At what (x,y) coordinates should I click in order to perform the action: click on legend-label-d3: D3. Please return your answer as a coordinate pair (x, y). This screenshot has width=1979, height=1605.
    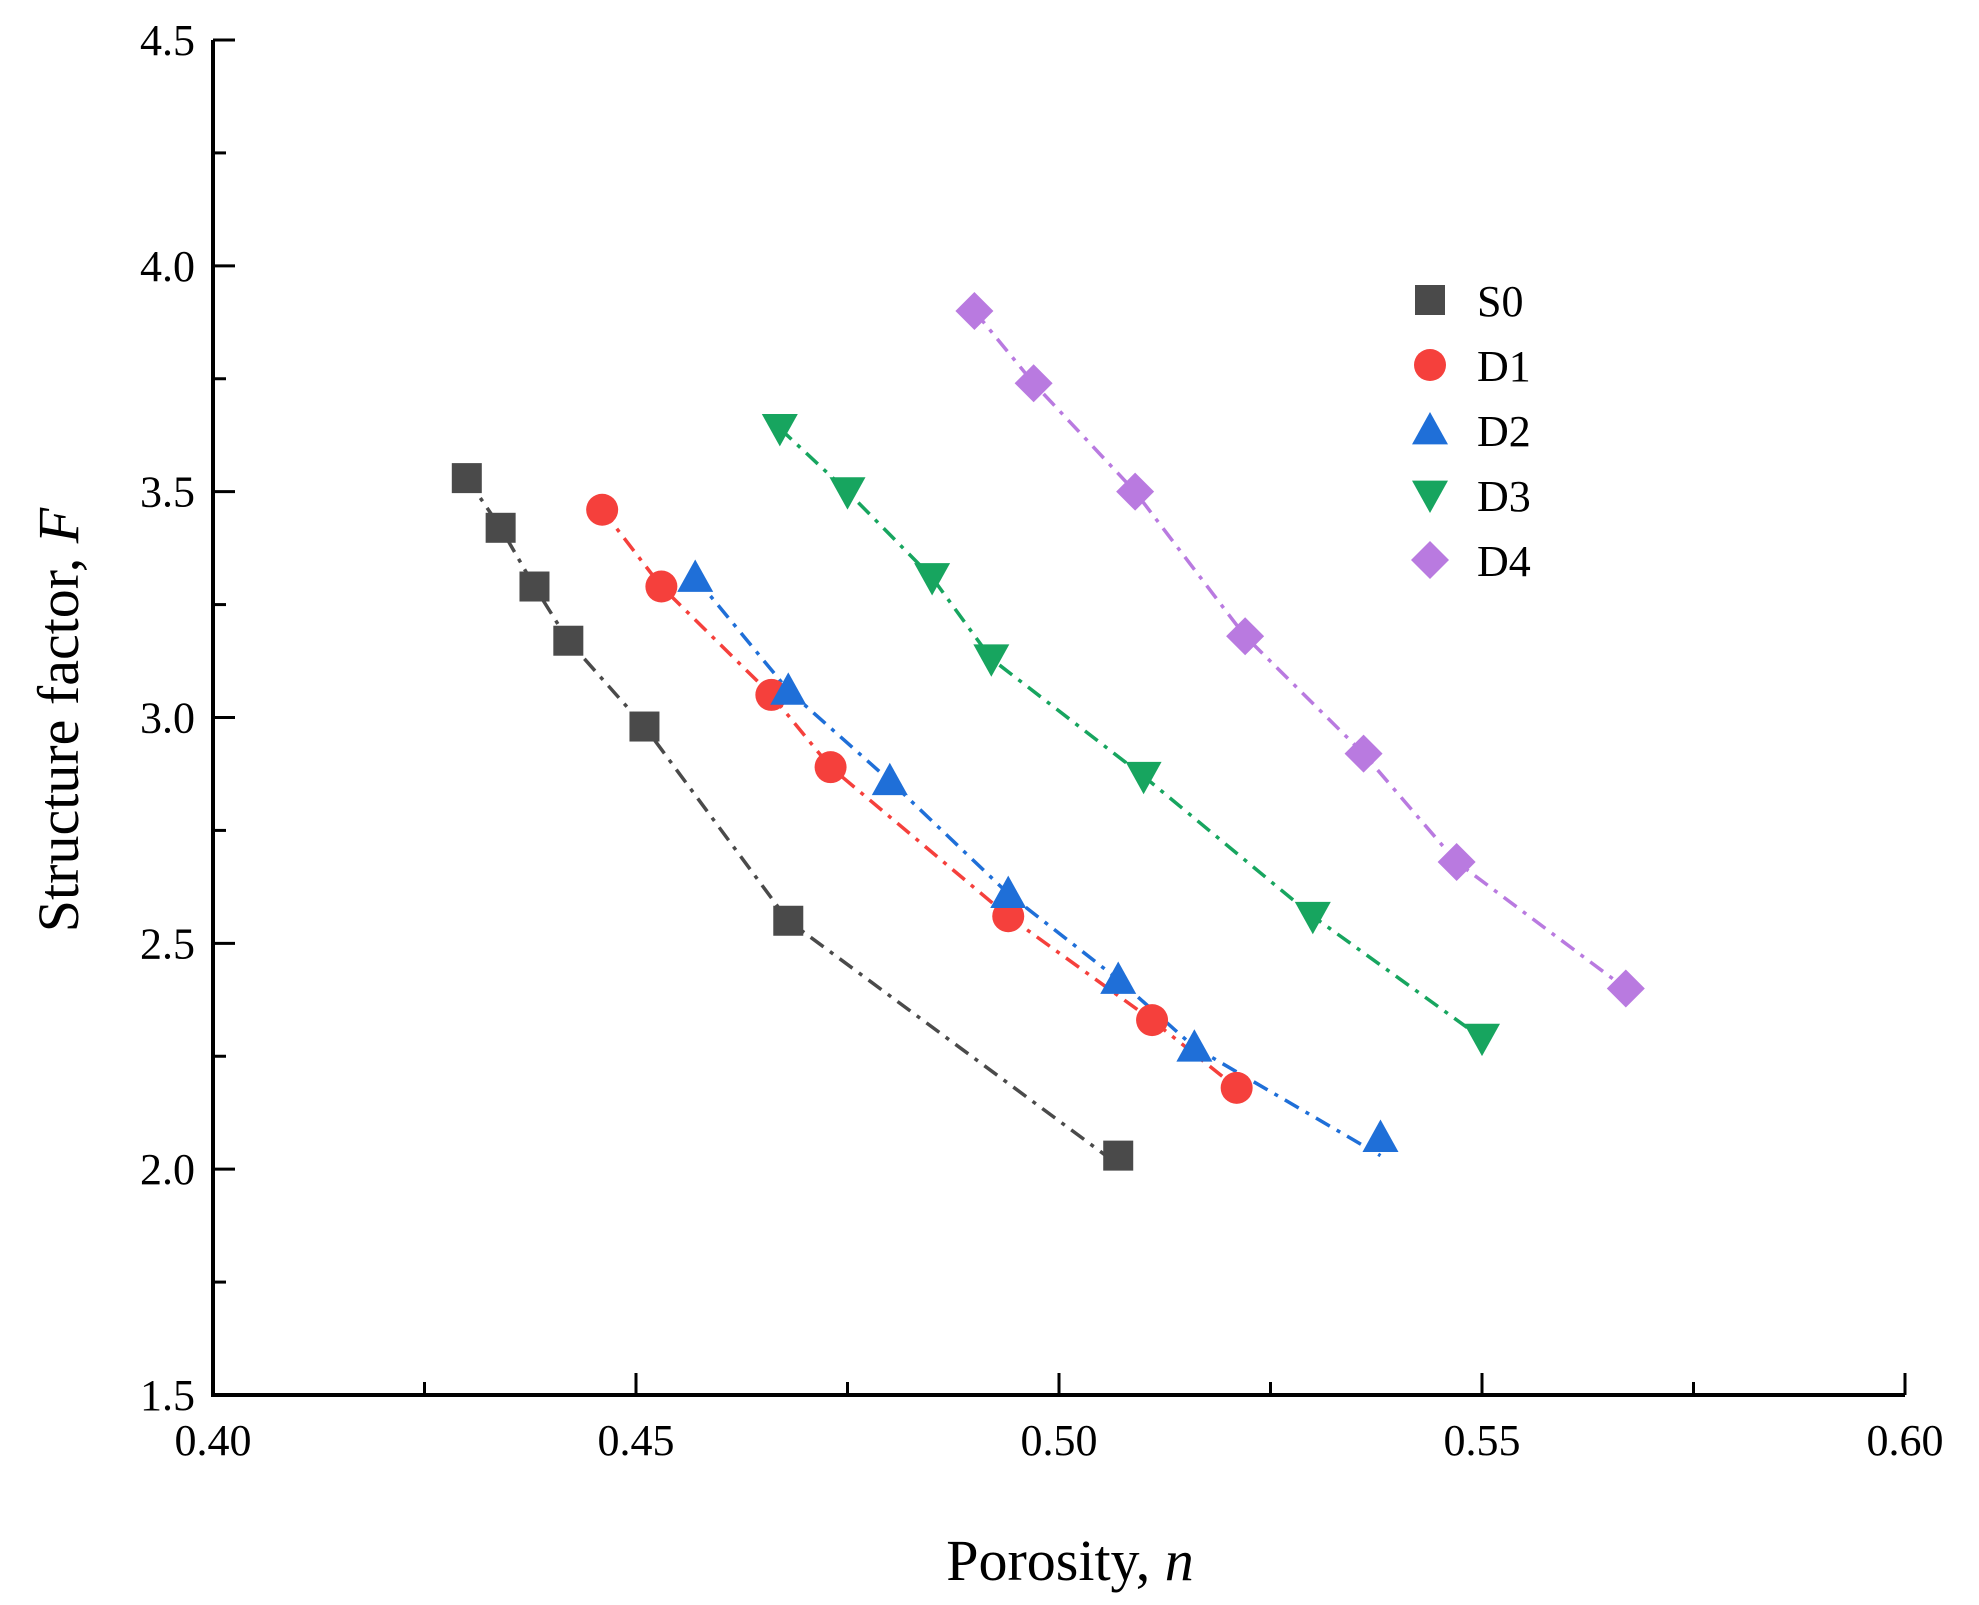
    Looking at the image, I should click on (1504, 496).